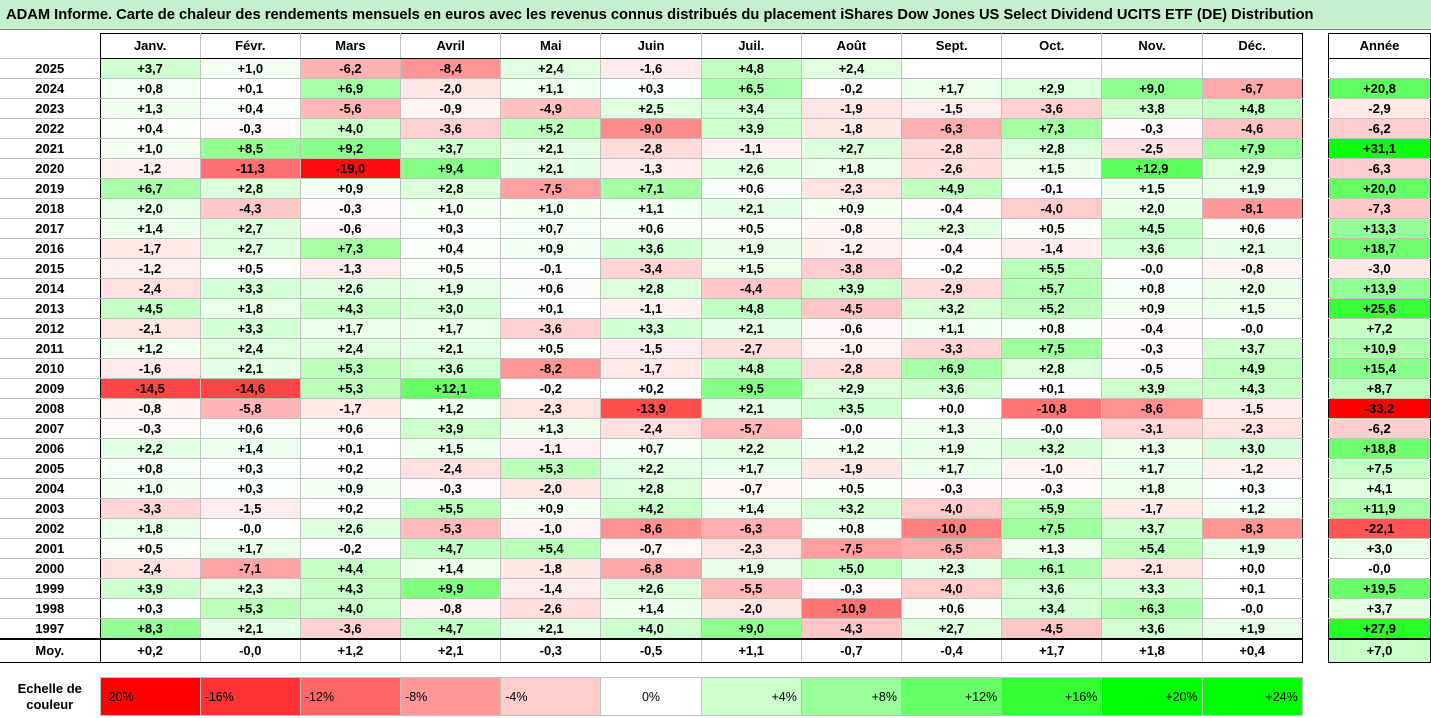 The width and height of the screenshot is (1431, 718). I want to click on annual-row: +15,4, so click(1379, 368).